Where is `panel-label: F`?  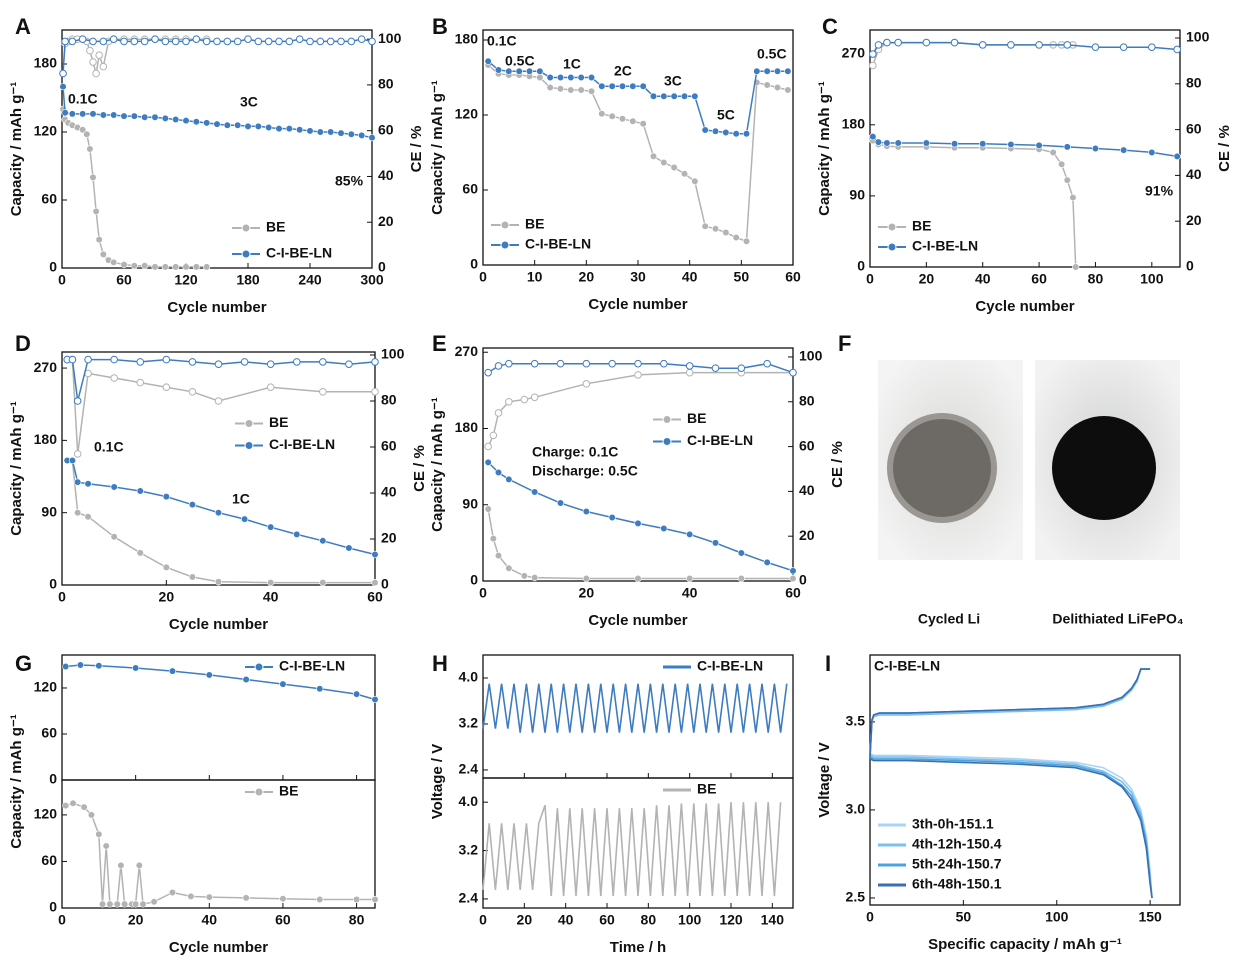
panel-label: F is located at coordinates (844, 343).